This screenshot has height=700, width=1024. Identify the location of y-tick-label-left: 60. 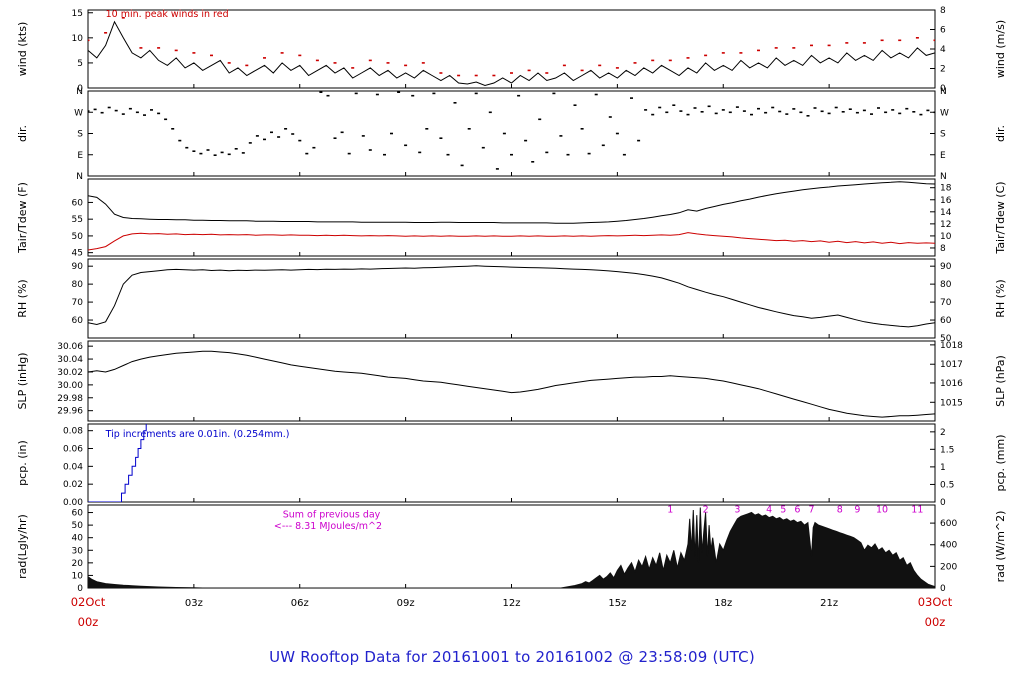
(78, 514).